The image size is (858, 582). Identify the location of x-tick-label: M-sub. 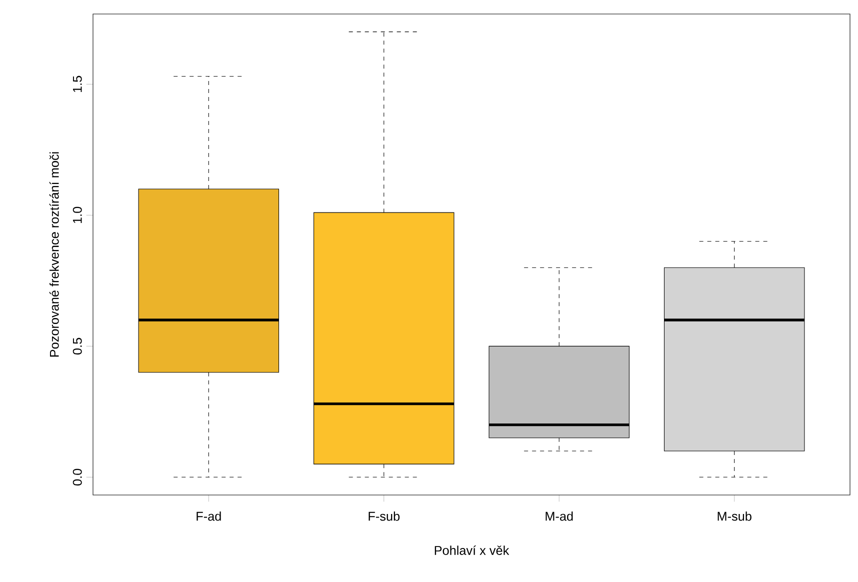
(735, 516).